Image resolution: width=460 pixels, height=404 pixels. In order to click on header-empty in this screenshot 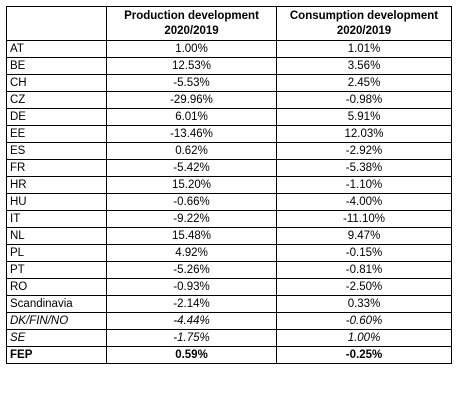, I will do `click(56, 23)`.